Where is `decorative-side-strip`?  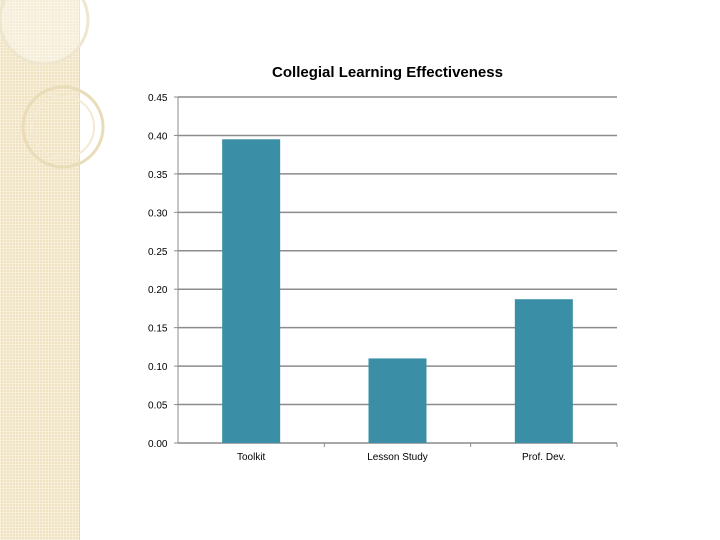 decorative-side-strip is located at coordinates (39, 270).